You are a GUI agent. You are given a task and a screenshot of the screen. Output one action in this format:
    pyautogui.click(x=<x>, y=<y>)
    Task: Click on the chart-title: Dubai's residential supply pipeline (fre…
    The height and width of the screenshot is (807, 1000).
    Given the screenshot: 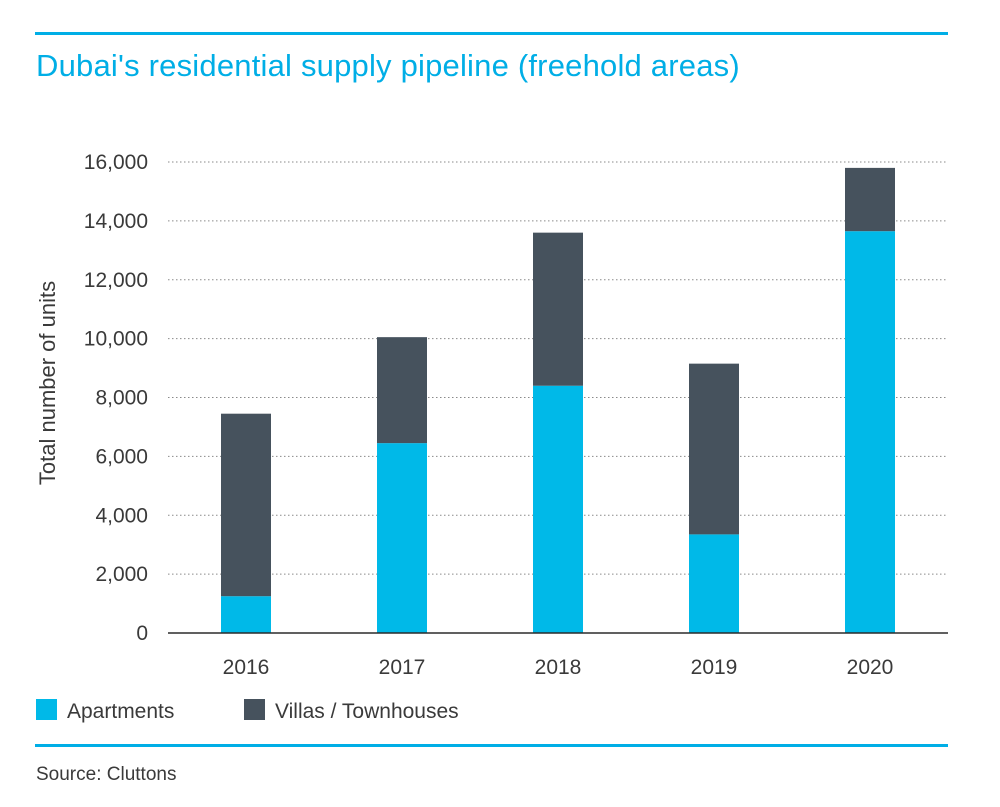 What is the action you would take?
    pyautogui.click(x=388, y=65)
    